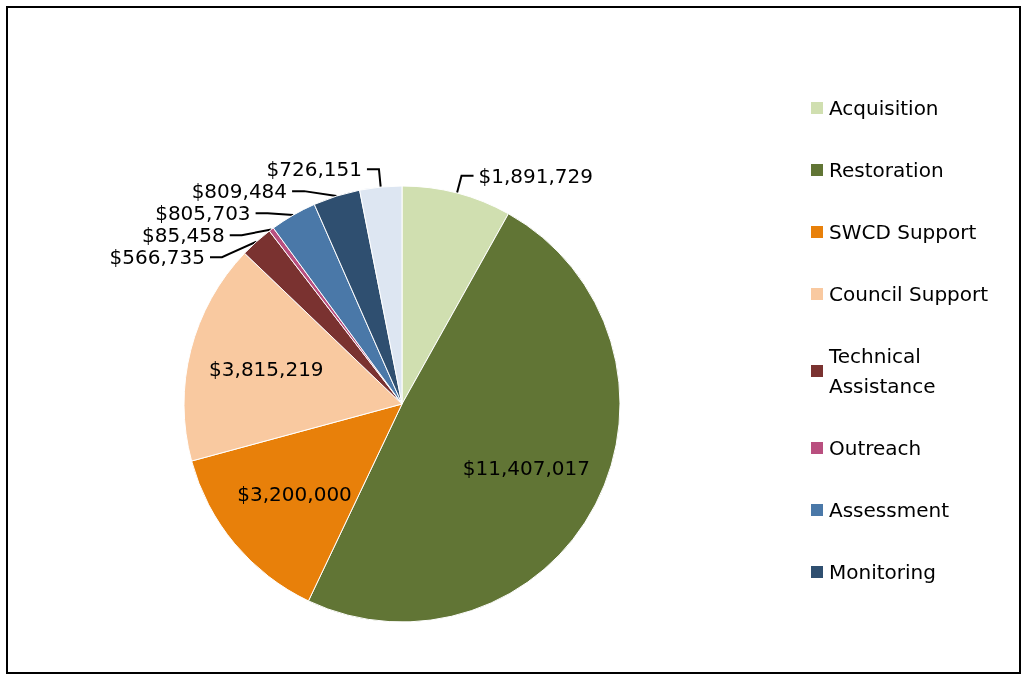  What do you see at coordinates (526, 468) in the screenshot?
I see `data-label: $11,407,017` at bounding box center [526, 468].